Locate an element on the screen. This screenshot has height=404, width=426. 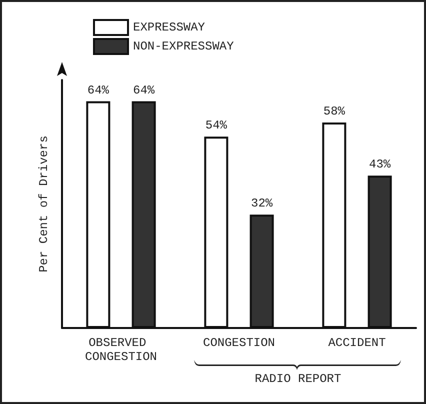
data-label: 32% is located at coordinates (262, 203).